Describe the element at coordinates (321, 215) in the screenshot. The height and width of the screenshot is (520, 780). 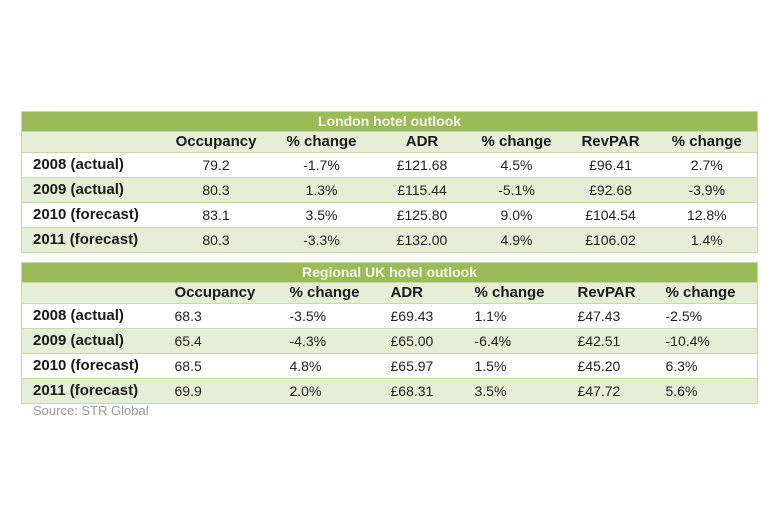
I see `occ-change-cell: 3.5%` at that location.